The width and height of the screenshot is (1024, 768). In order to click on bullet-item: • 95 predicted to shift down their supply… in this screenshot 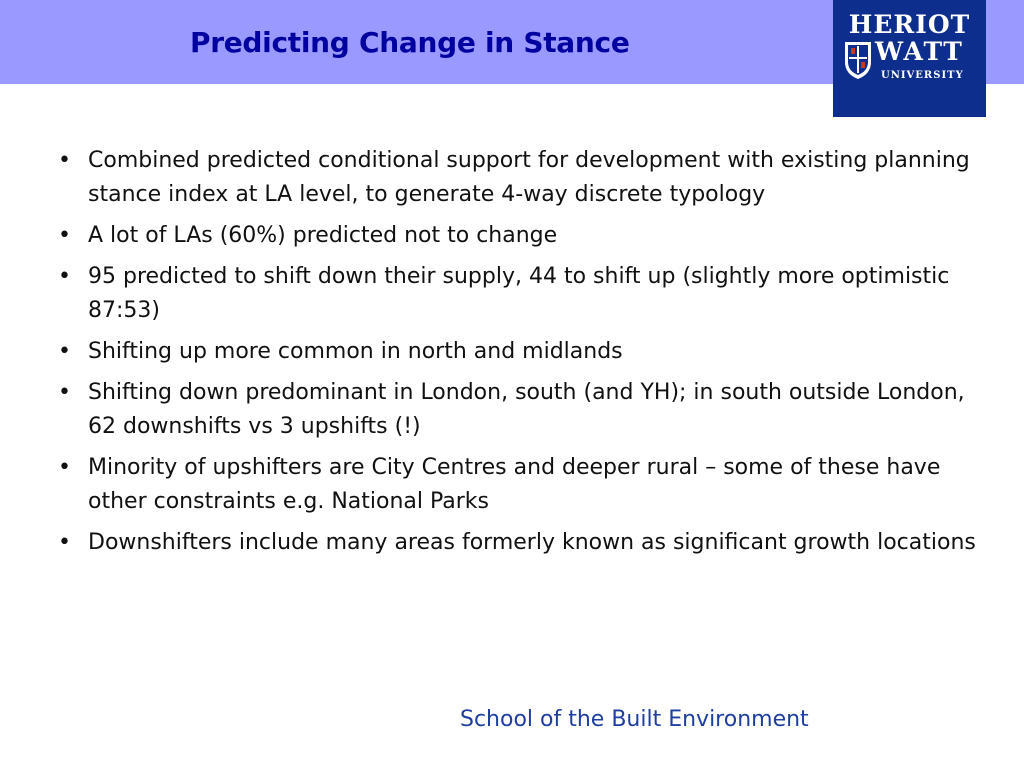, I will do `click(517, 294)`.